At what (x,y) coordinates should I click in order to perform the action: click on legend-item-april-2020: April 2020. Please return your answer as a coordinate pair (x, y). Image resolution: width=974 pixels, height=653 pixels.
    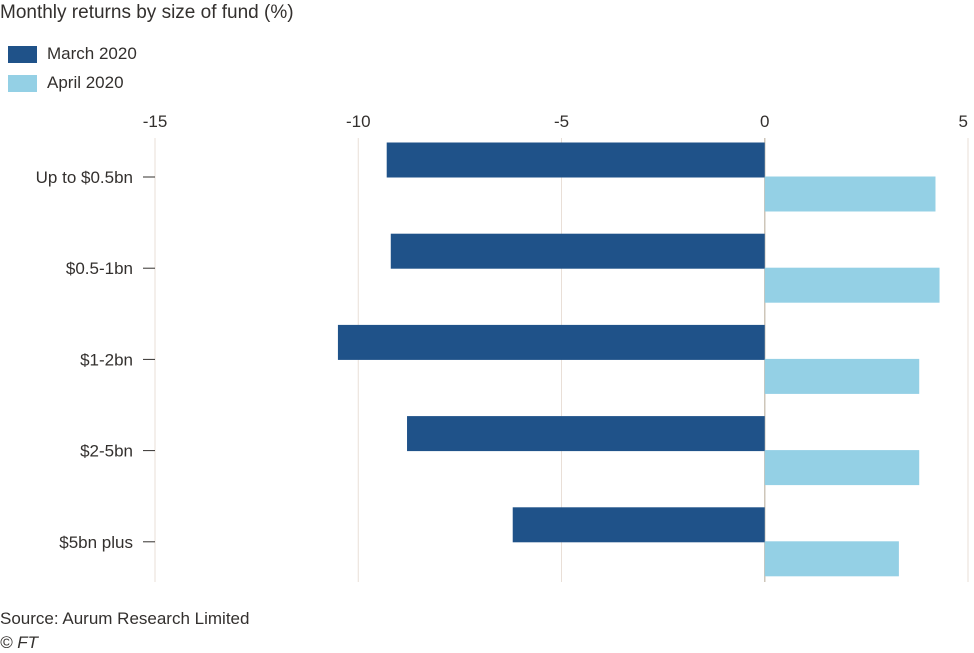
    Looking at the image, I should click on (66, 83).